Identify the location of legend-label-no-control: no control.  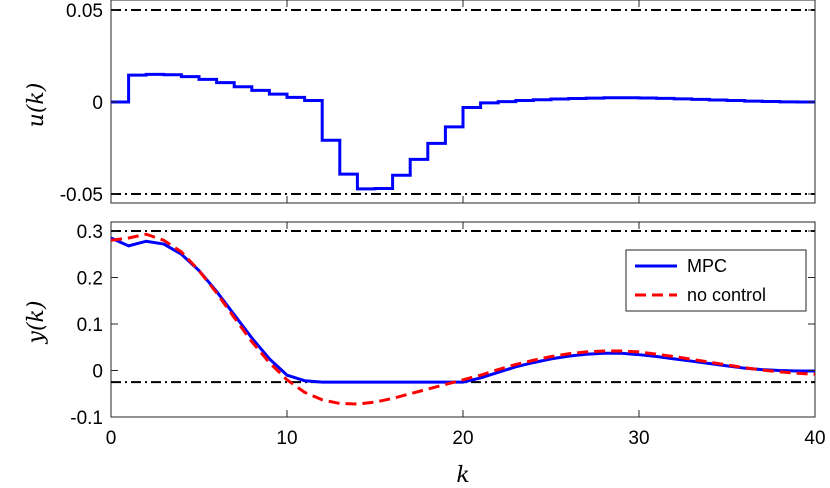
(726, 295).